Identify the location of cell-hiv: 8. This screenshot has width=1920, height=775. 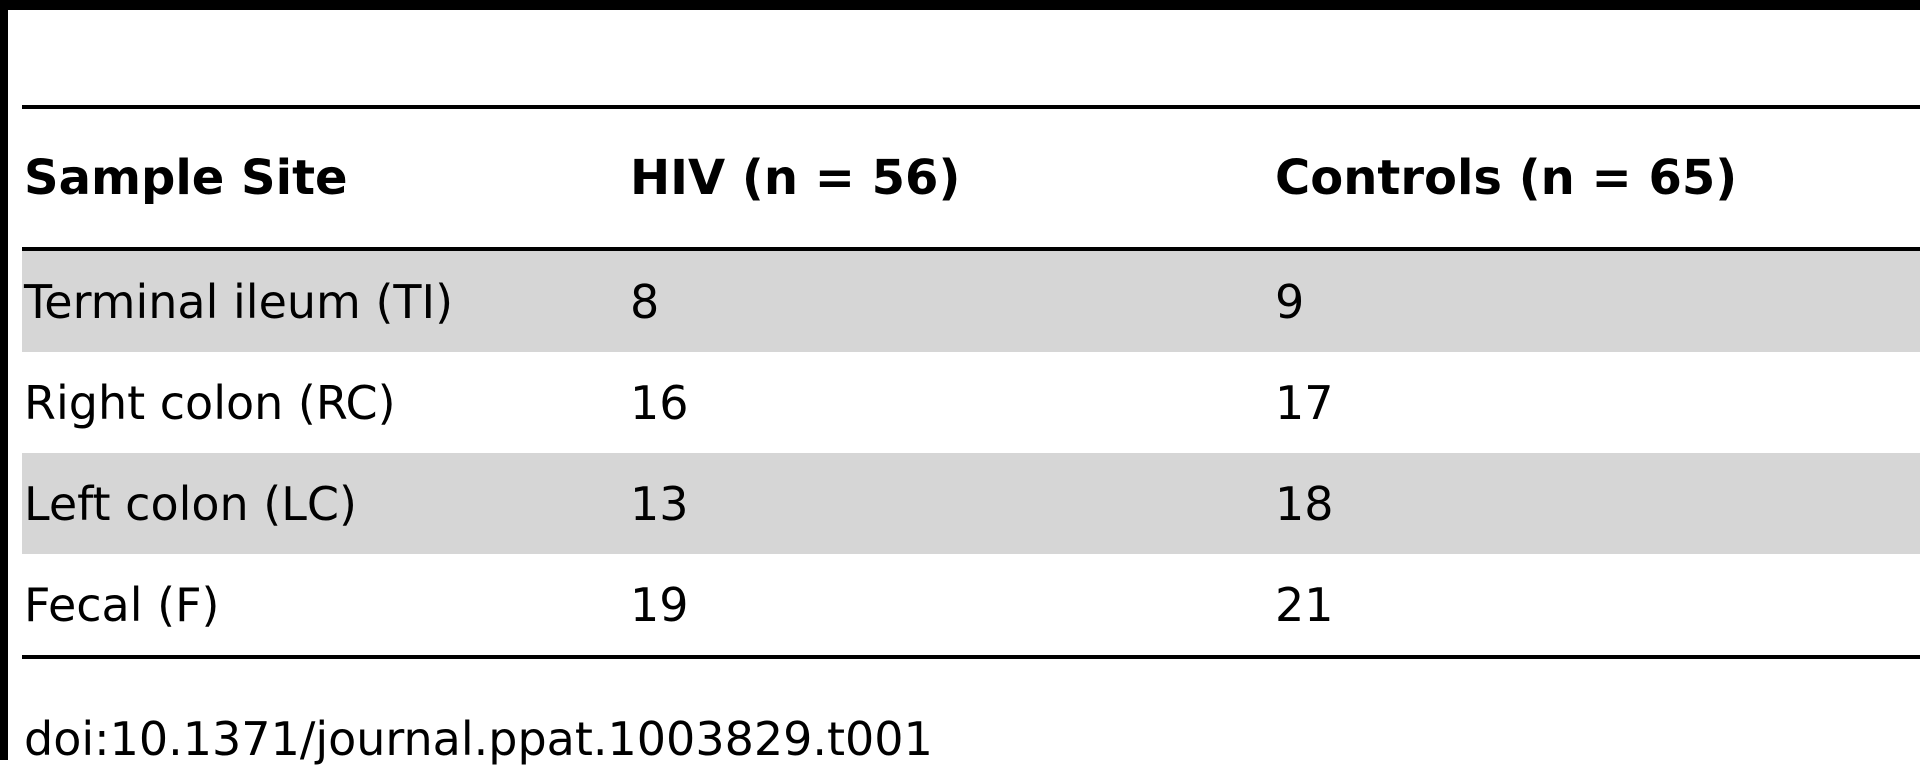
(645, 301).